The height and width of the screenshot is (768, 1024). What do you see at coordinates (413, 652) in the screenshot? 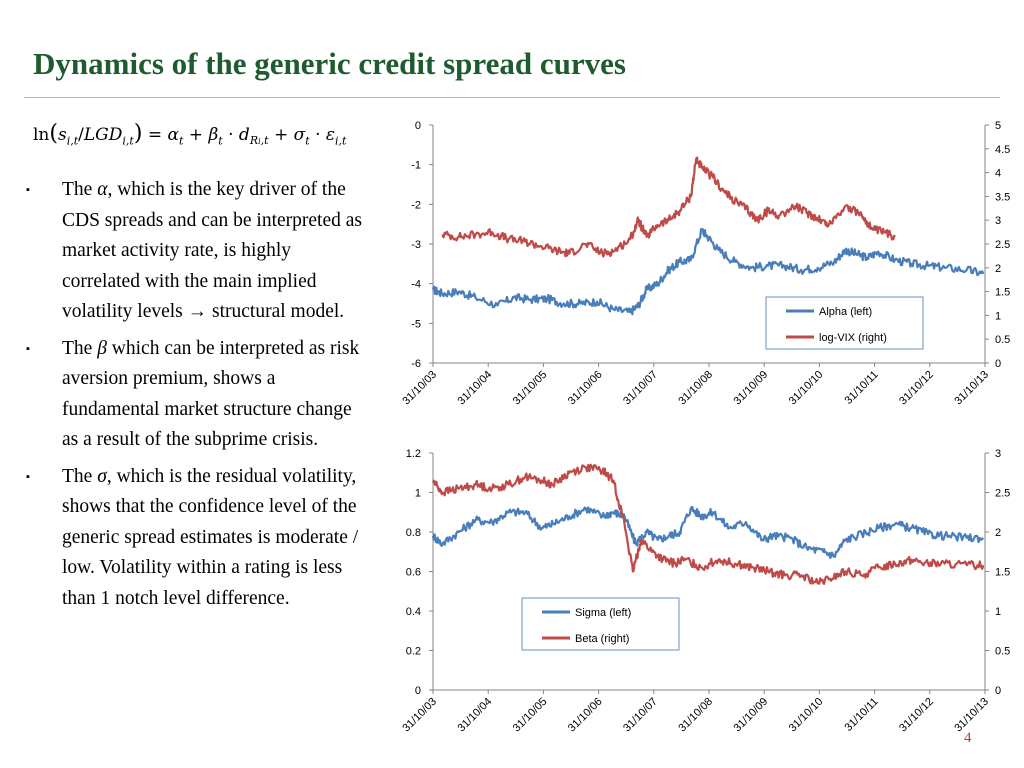
I see `left-tick-label: 0.2` at bounding box center [413, 652].